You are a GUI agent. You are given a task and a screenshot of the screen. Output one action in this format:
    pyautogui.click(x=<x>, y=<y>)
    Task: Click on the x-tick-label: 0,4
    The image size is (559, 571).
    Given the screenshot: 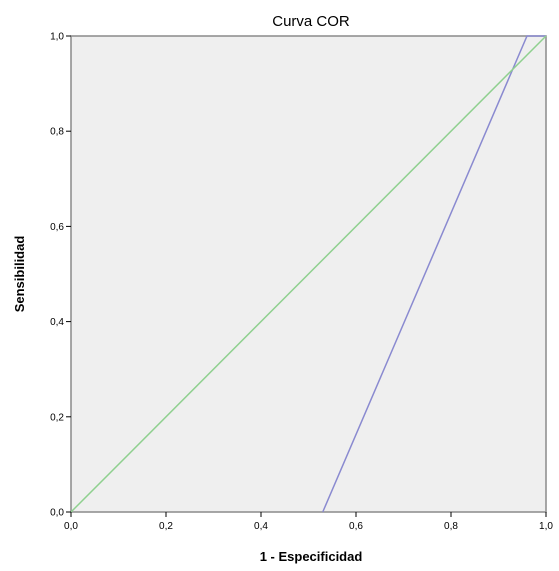 What is the action you would take?
    pyautogui.click(x=261, y=526)
    